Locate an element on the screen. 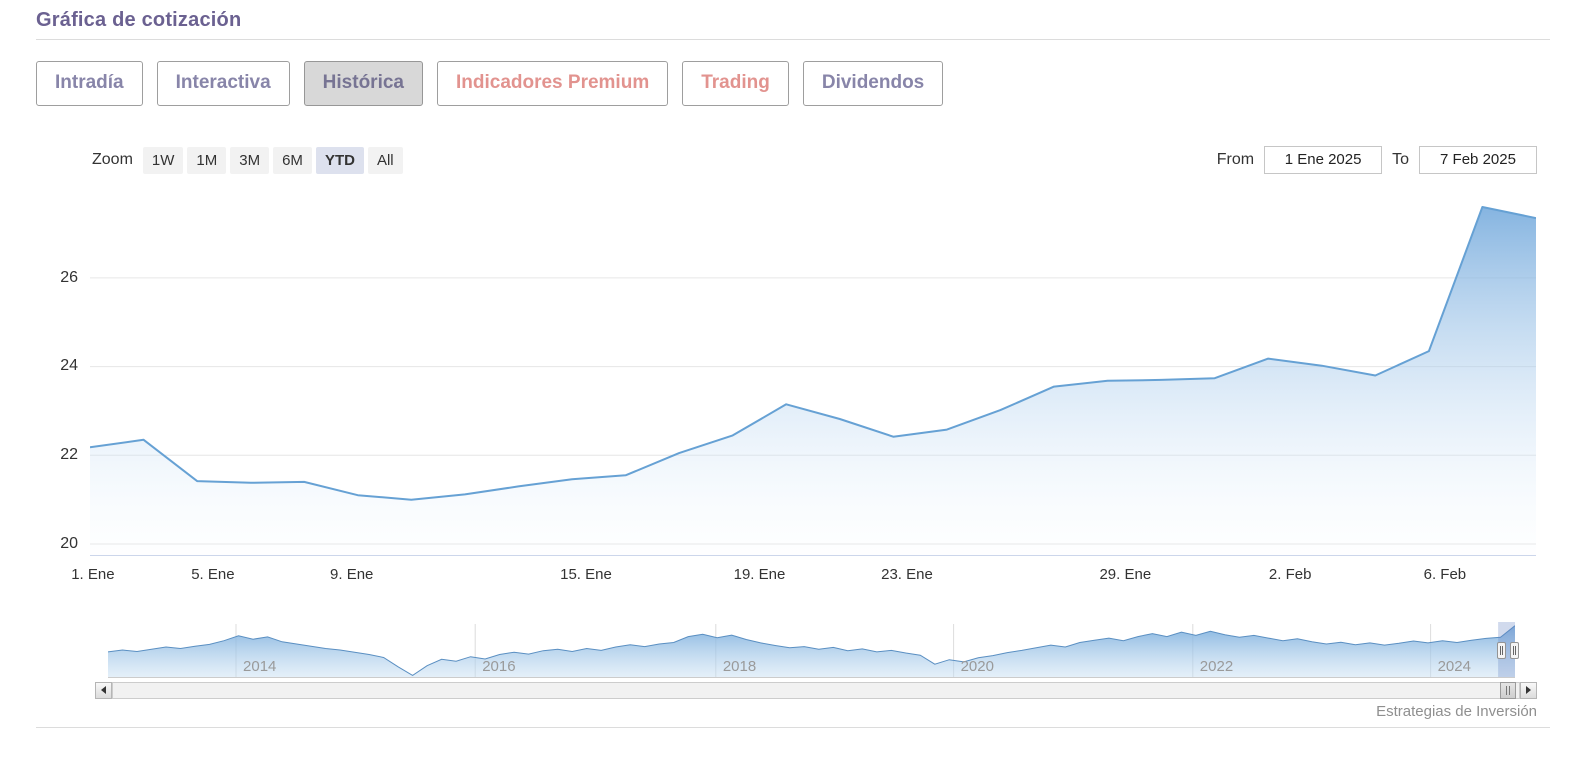  x-axis-tick-label: 1. Ene is located at coordinates (93, 574).